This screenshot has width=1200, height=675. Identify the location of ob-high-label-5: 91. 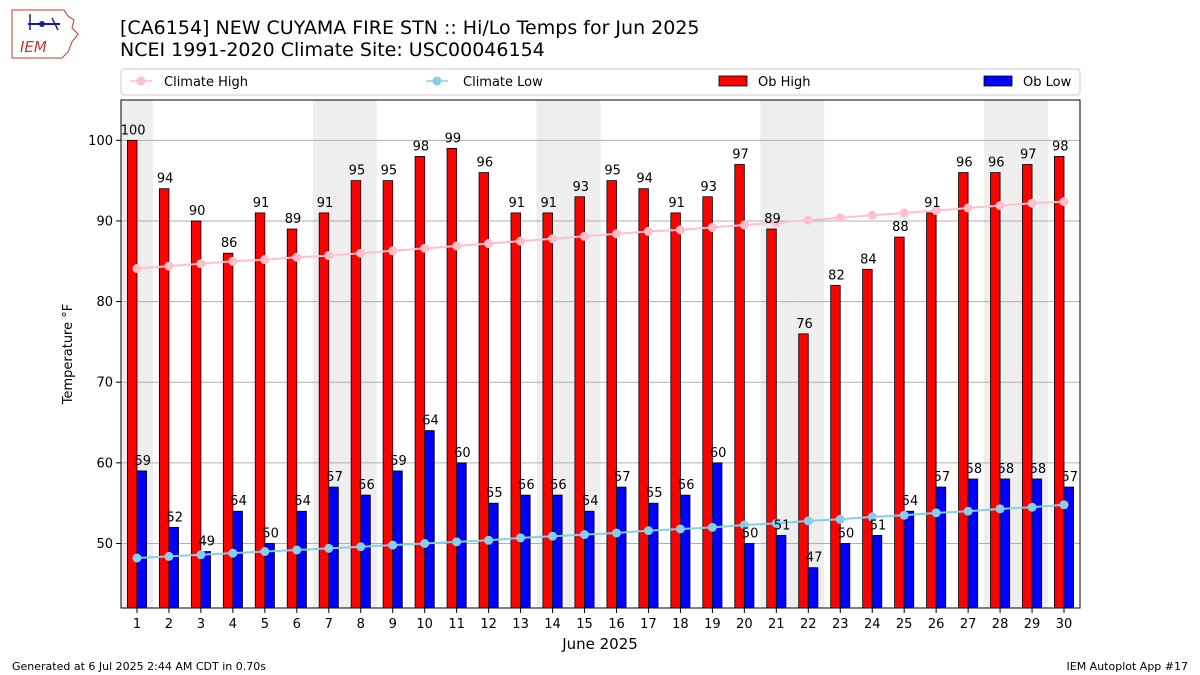
(261, 203).